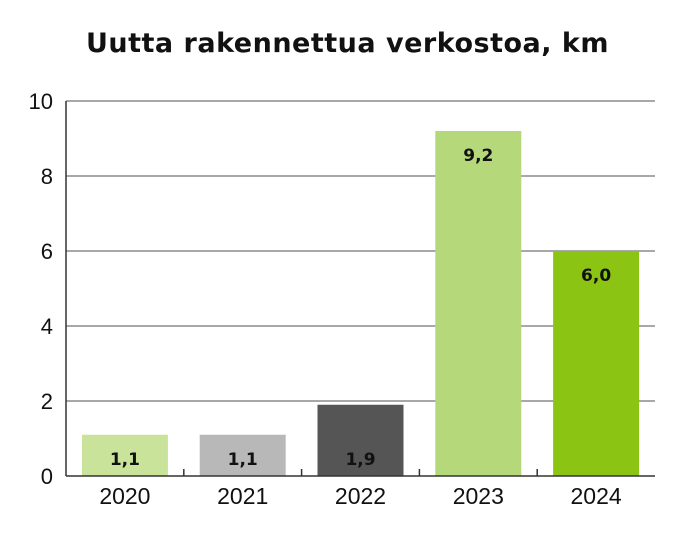  What do you see at coordinates (47, 251) in the screenshot?
I see `y-tick-label: 6` at bounding box center [47, 251].